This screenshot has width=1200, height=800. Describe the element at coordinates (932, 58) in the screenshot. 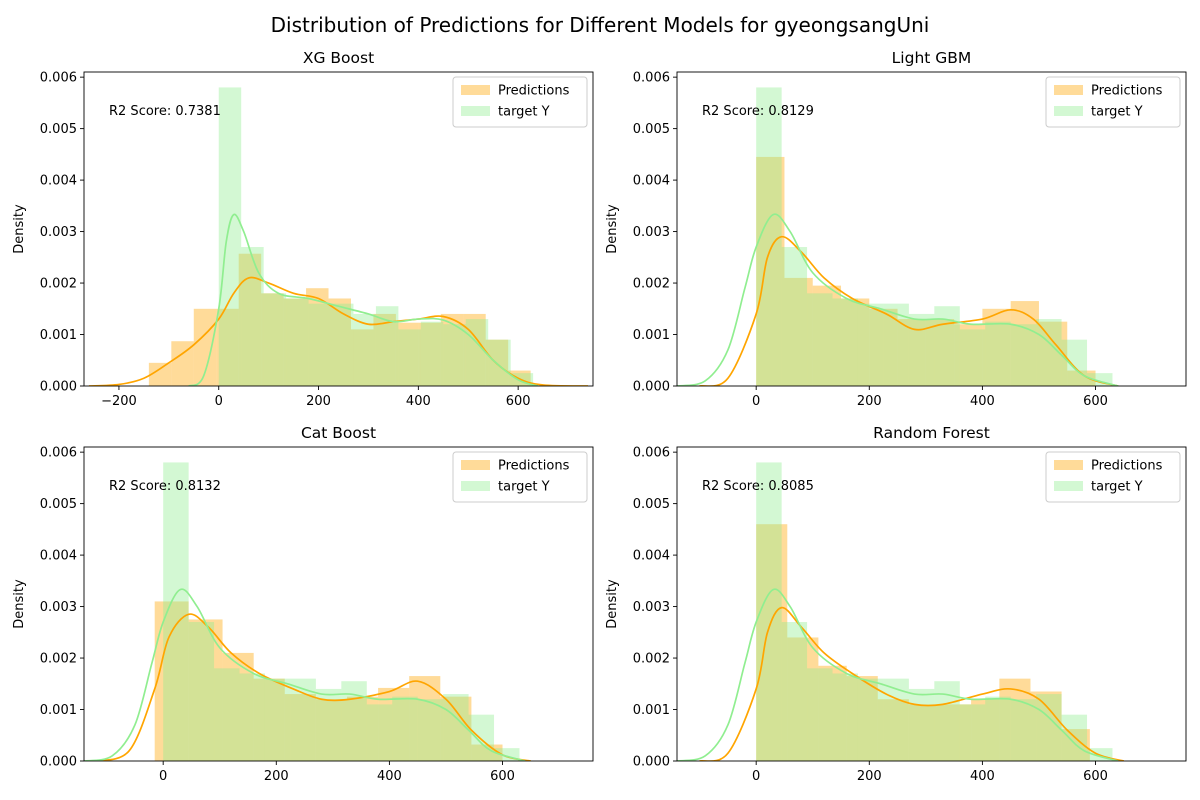

I see `subplot-title: Light GBM` at that location.